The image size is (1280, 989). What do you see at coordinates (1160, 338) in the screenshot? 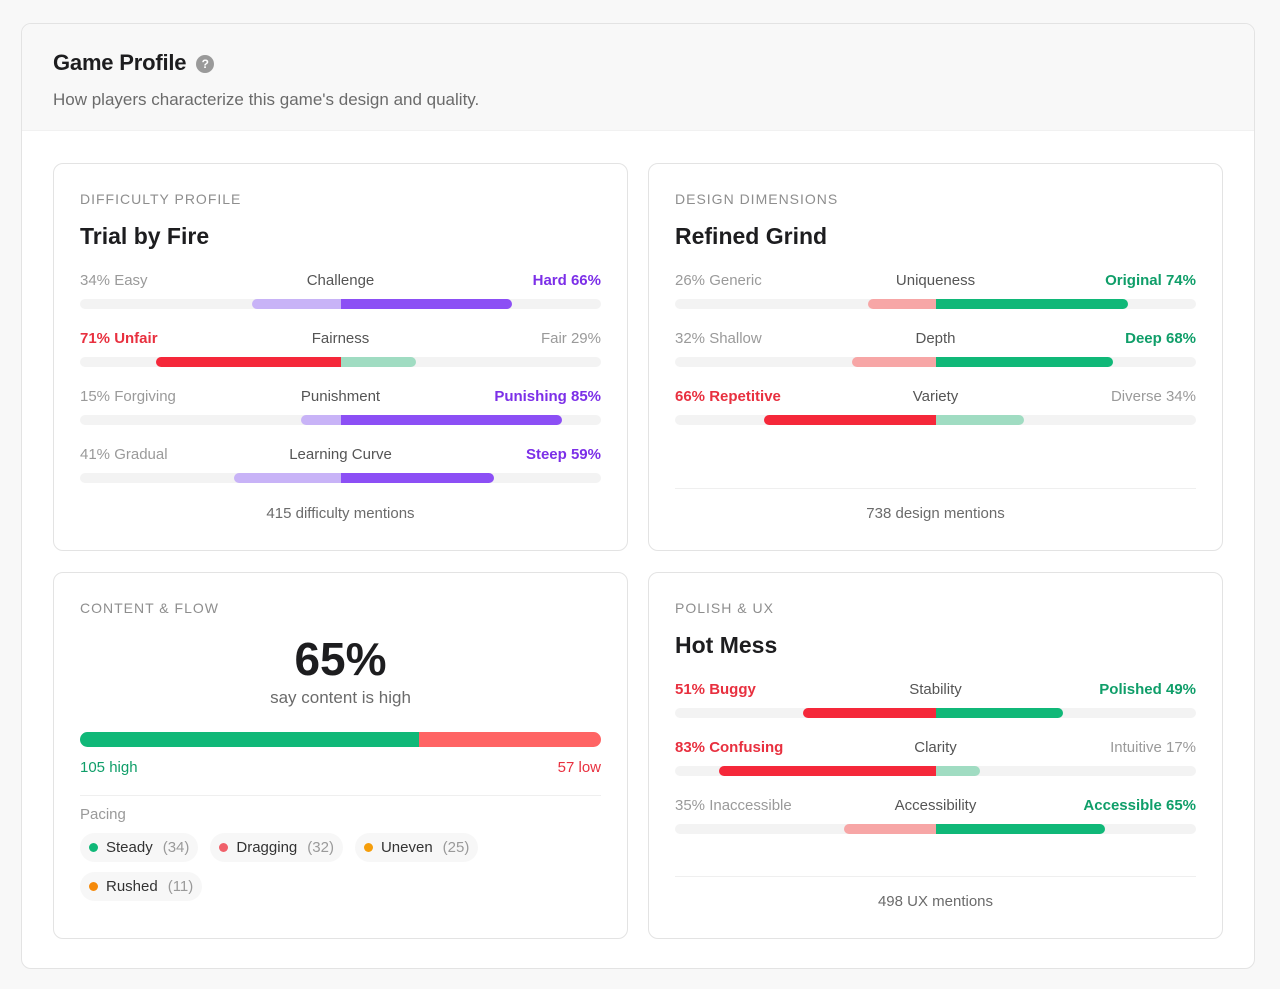
I see `metric-right-label: Deep 68%` at bounding box center [1160, 338].